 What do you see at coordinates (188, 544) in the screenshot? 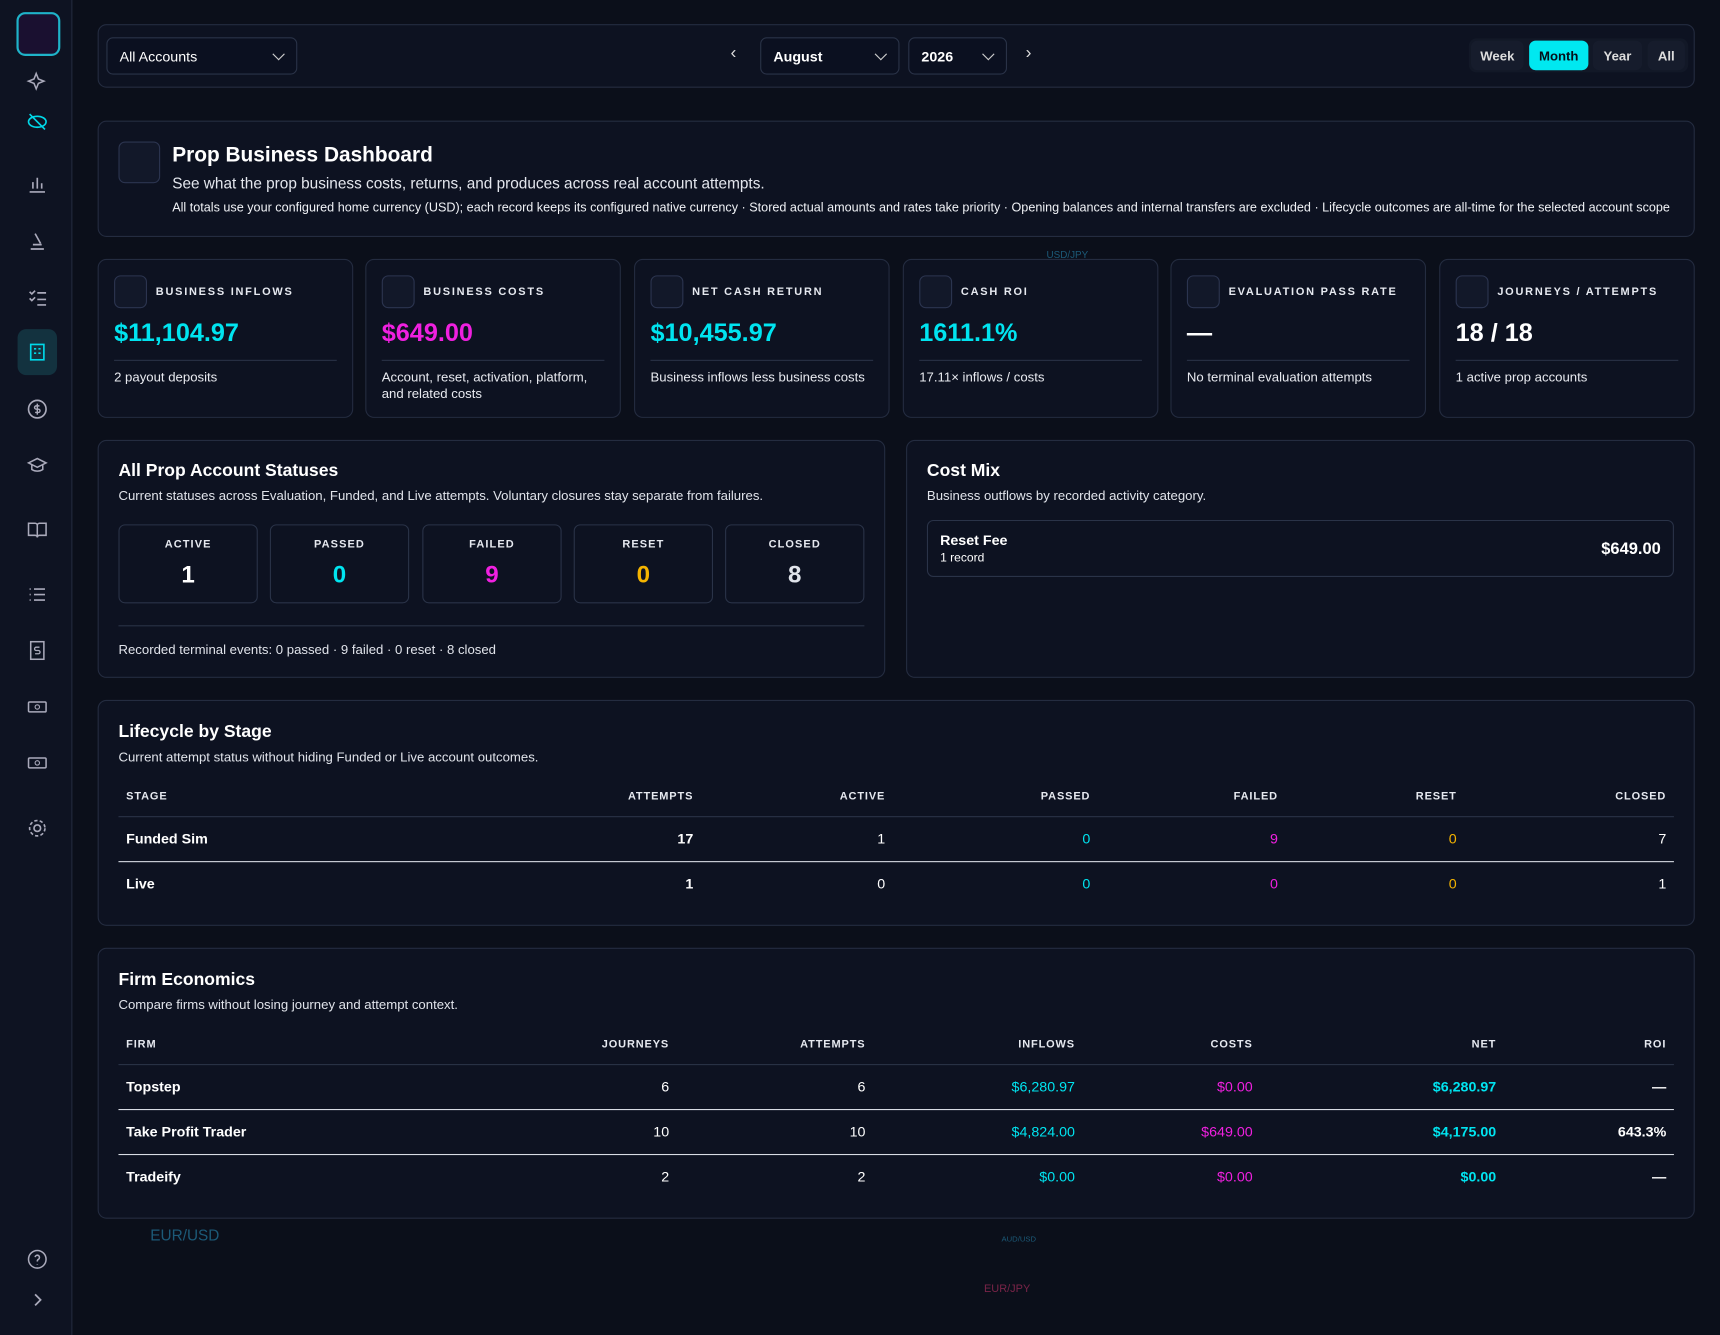
I see `status-label: ACTIVE` at bounding box center [188, 544].